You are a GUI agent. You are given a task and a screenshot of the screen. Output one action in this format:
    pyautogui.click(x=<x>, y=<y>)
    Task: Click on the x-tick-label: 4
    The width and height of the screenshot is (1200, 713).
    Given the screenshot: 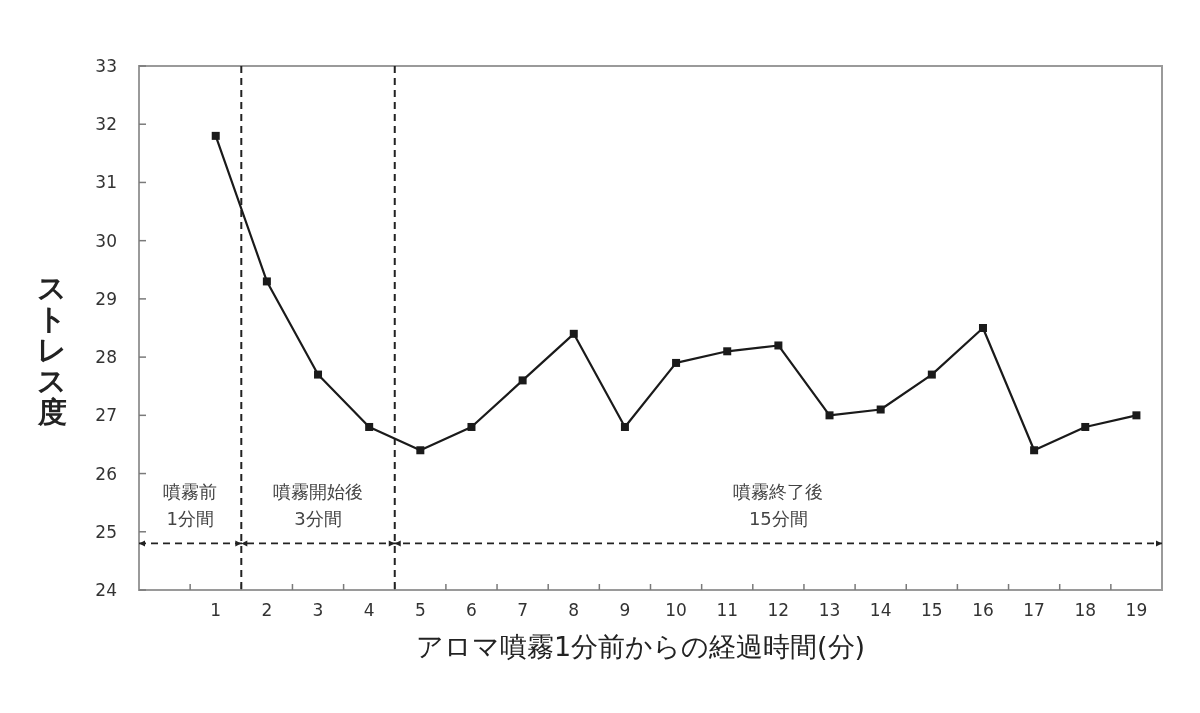 What is the action you would take?
    pyautogui.click(x=369, y=610)
    